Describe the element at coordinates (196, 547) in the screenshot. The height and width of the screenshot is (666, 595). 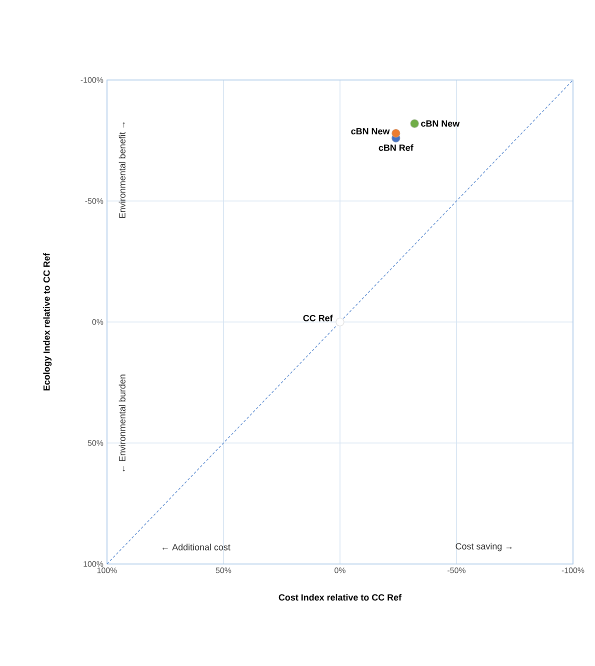
I see `annotation: ← Additional cost` at that location.